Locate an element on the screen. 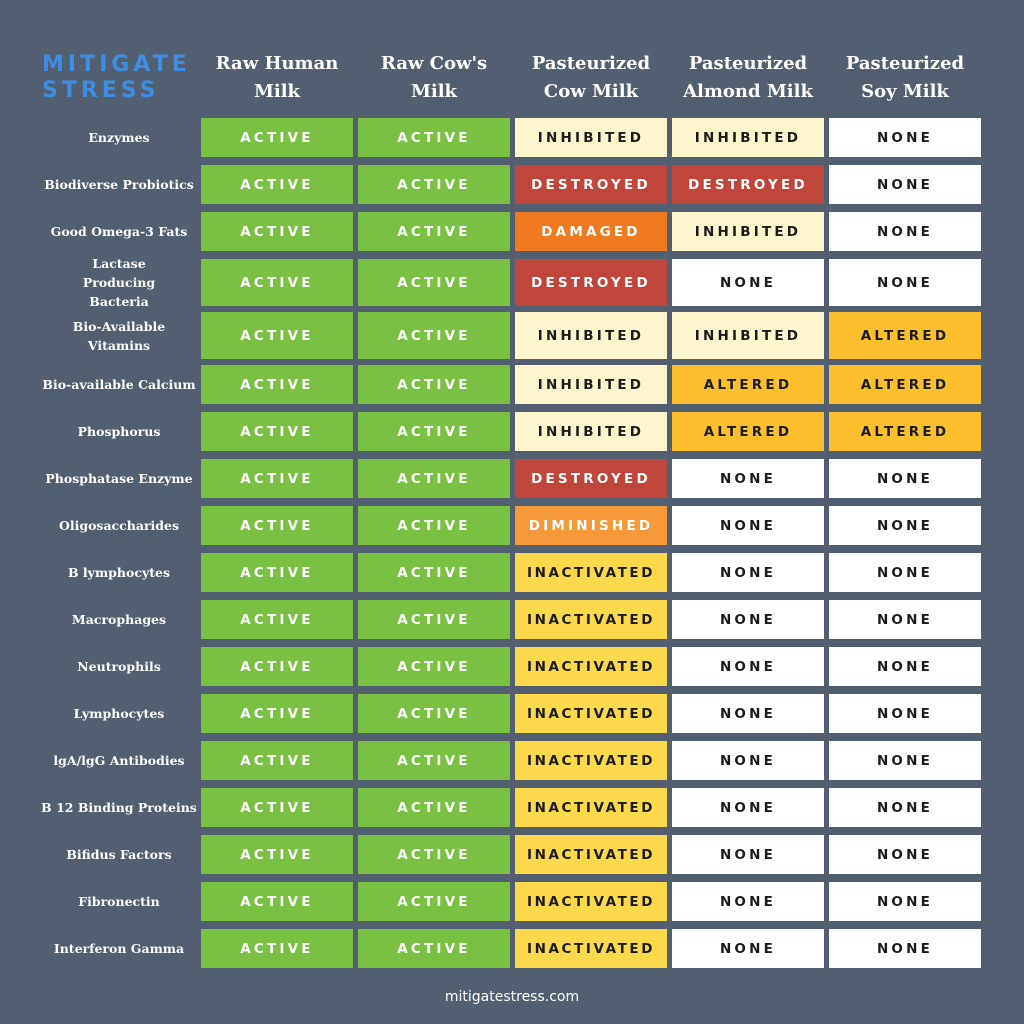 This screenshot has width=1024, height=1024. column-header: Pasteurized Cow Milk is located at coordinates (591, 78).